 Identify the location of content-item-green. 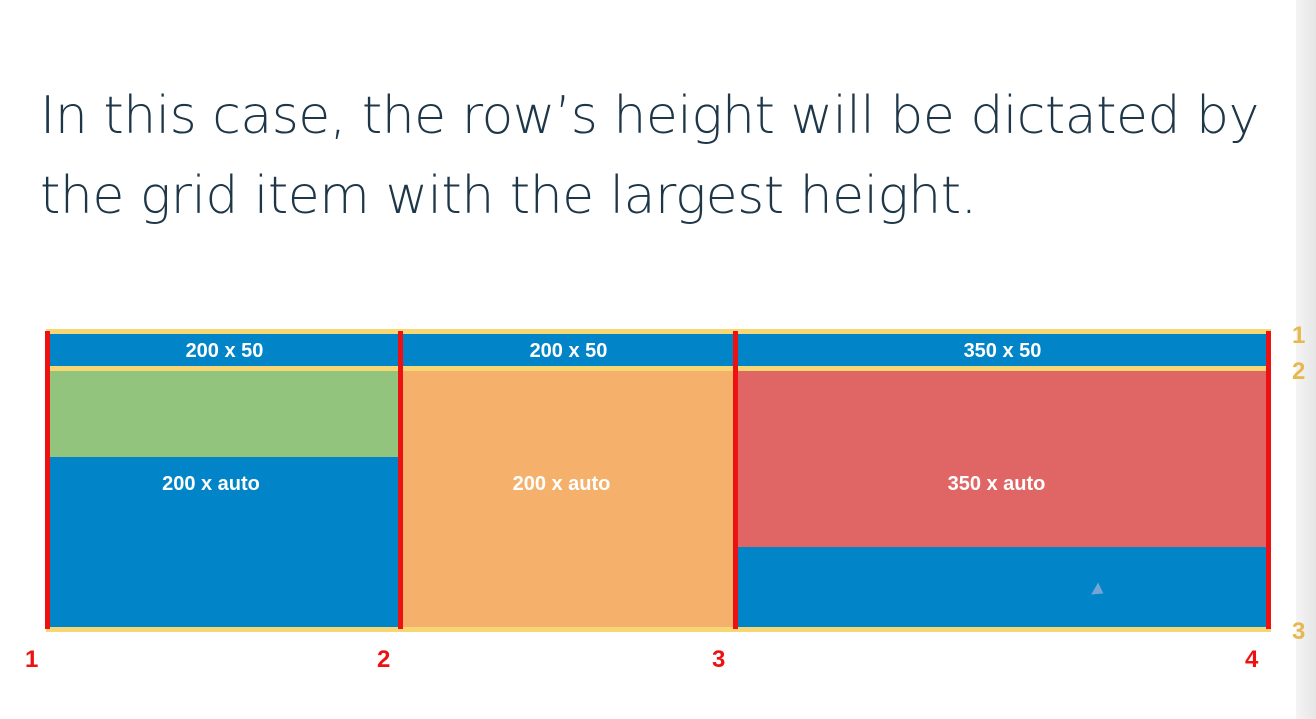
(224, 414).